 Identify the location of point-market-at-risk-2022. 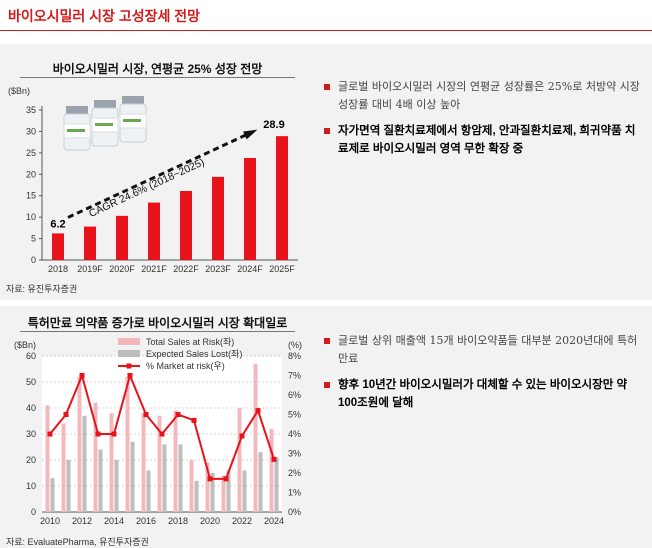
(242, 436).